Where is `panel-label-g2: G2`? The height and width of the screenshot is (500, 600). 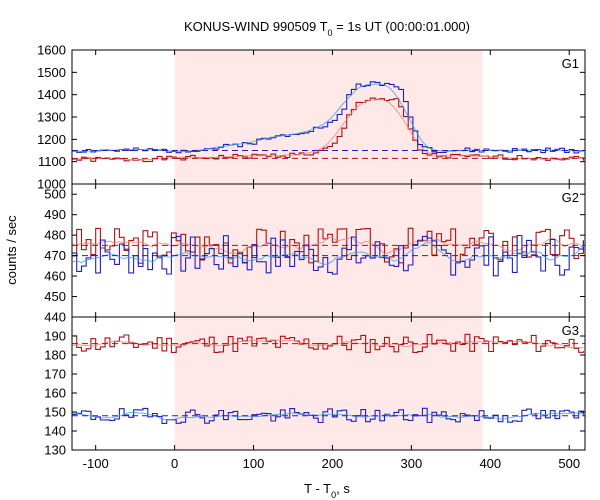
panel-label-g2: G2 is located at coordinates (570, 197).